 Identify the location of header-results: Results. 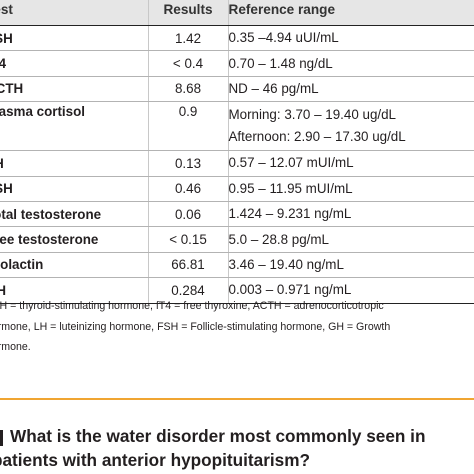
(187, 13).